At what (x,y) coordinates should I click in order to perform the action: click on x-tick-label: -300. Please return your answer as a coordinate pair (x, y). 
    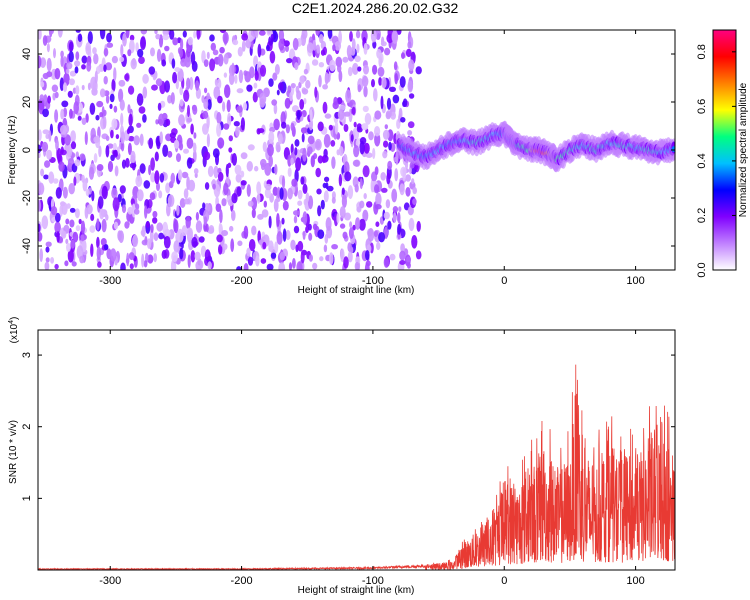
    Looking at the image, I should click on (110, 281).